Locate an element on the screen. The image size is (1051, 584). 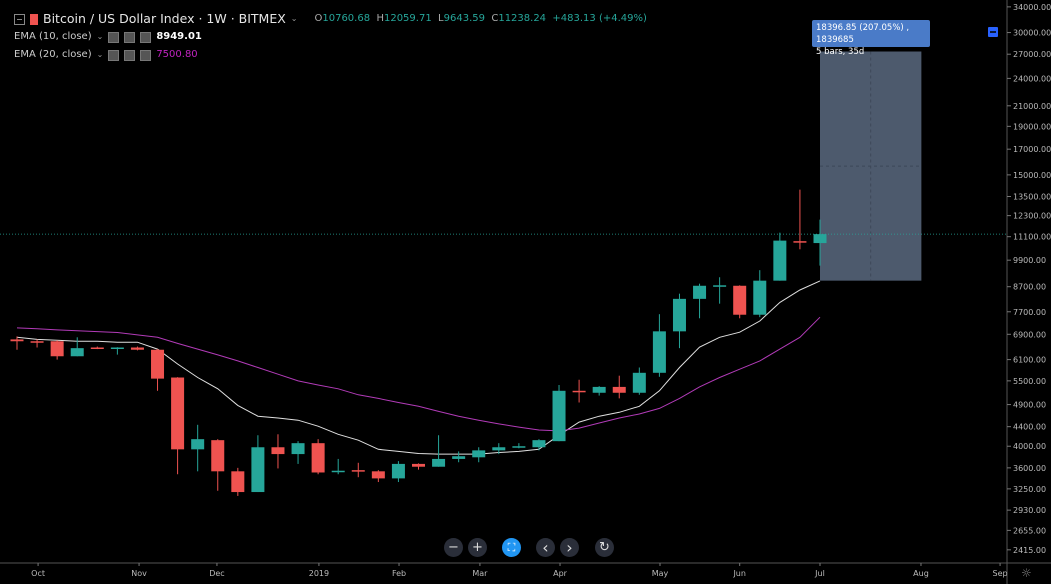
price-tick-label: 24000.00 is located at coordinates (1032, 78).